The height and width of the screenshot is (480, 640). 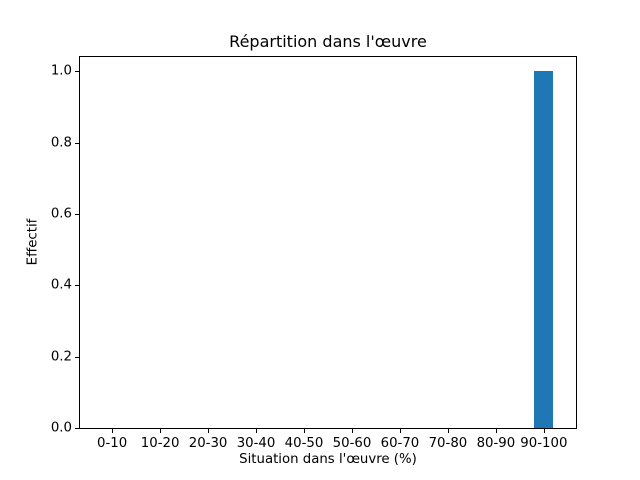 What do you see at coordinates (544, 443) in the screenshot?
I see `x-tick-label: 90-100` at bounding box center [544, 443].